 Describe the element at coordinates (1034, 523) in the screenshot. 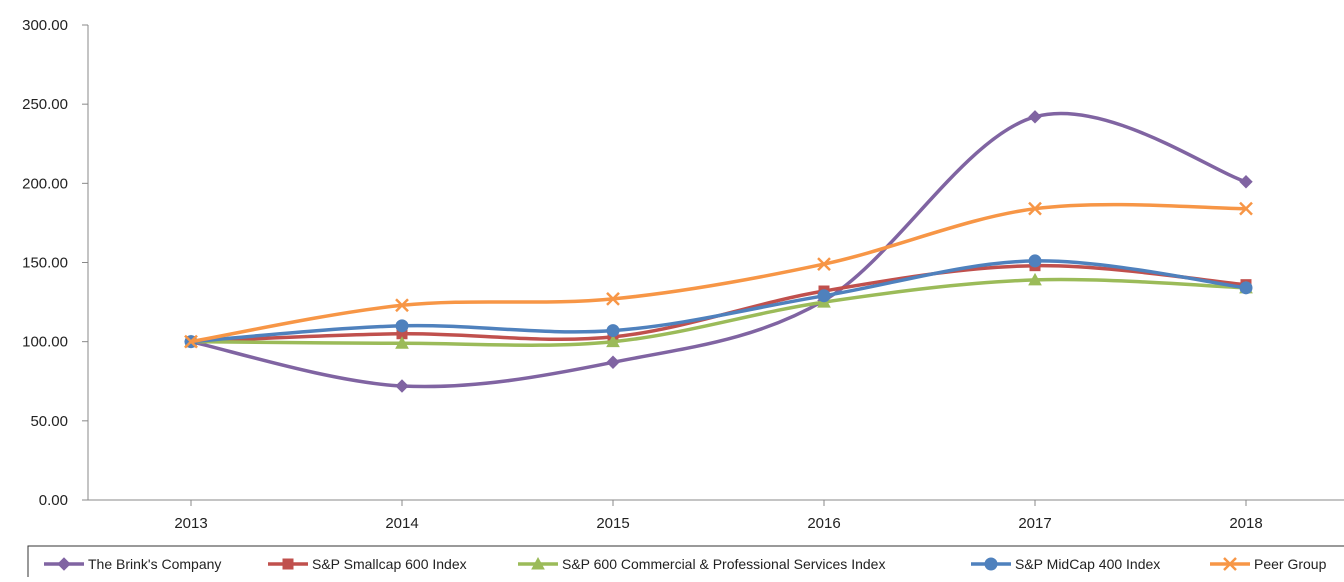

I see `x-tick-label: 2017` at that location.